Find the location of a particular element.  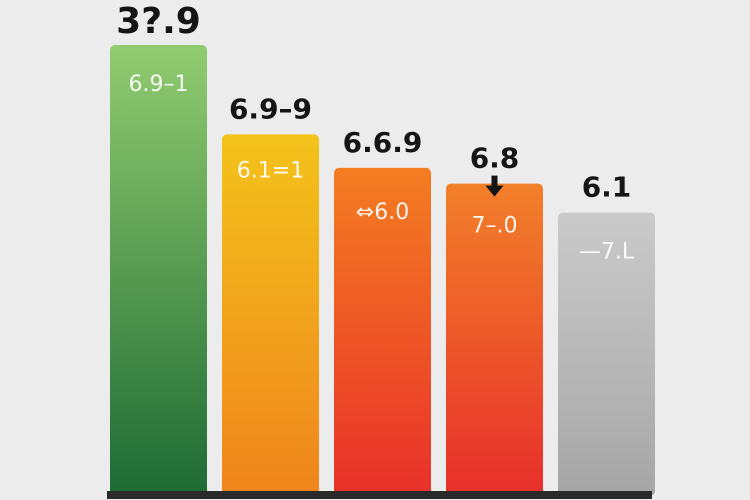

bar-top-label: 6.8 is located at coordinates (495, 158).